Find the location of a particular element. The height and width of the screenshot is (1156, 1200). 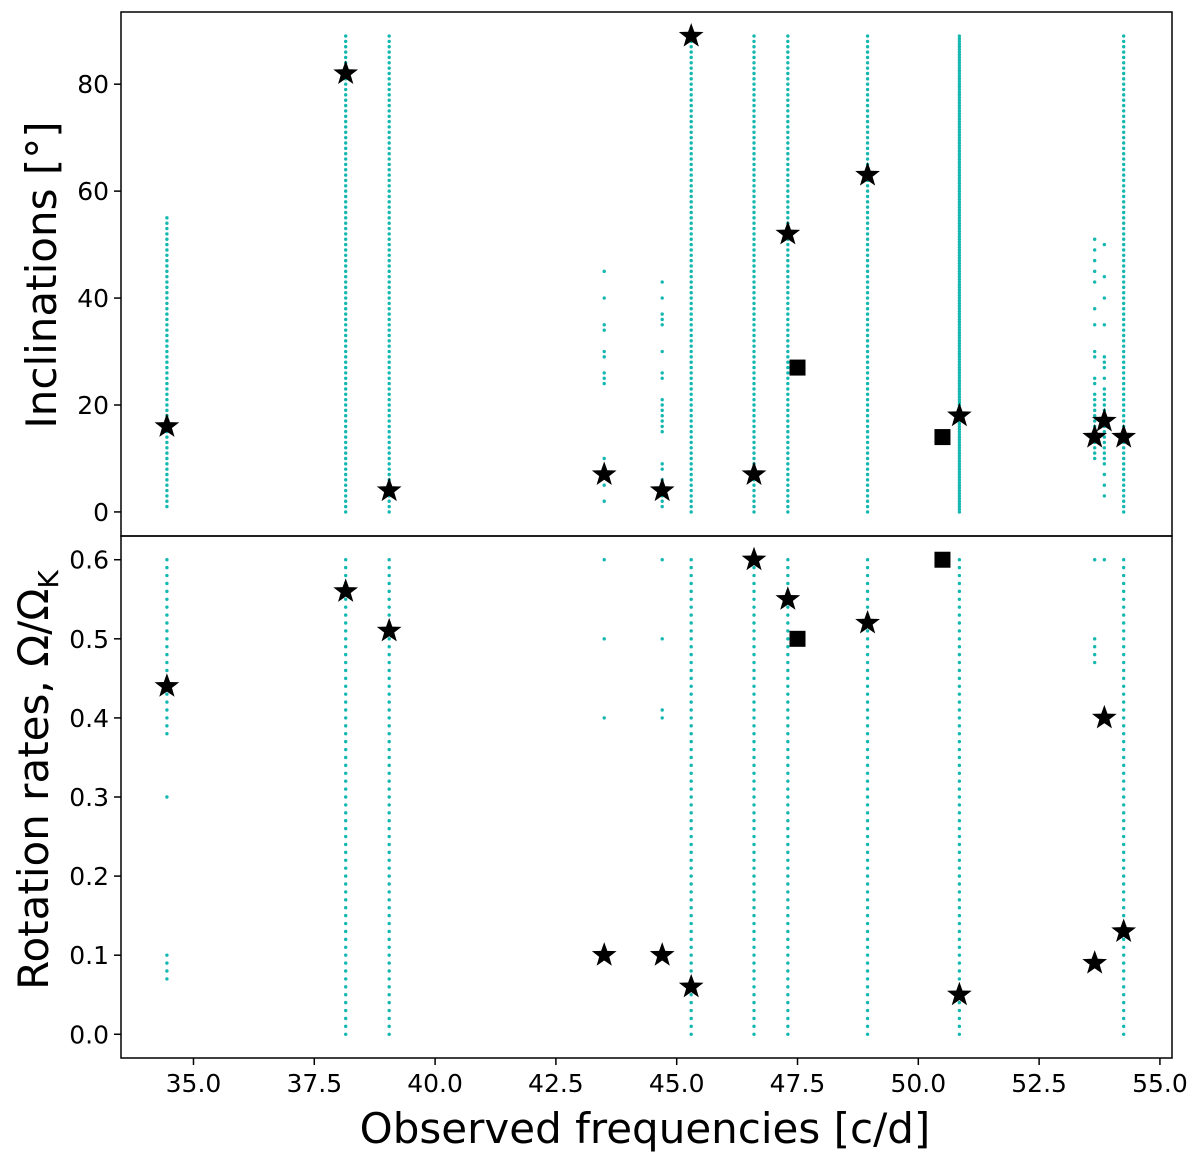

square-marker is located at coordinates (942, 437).